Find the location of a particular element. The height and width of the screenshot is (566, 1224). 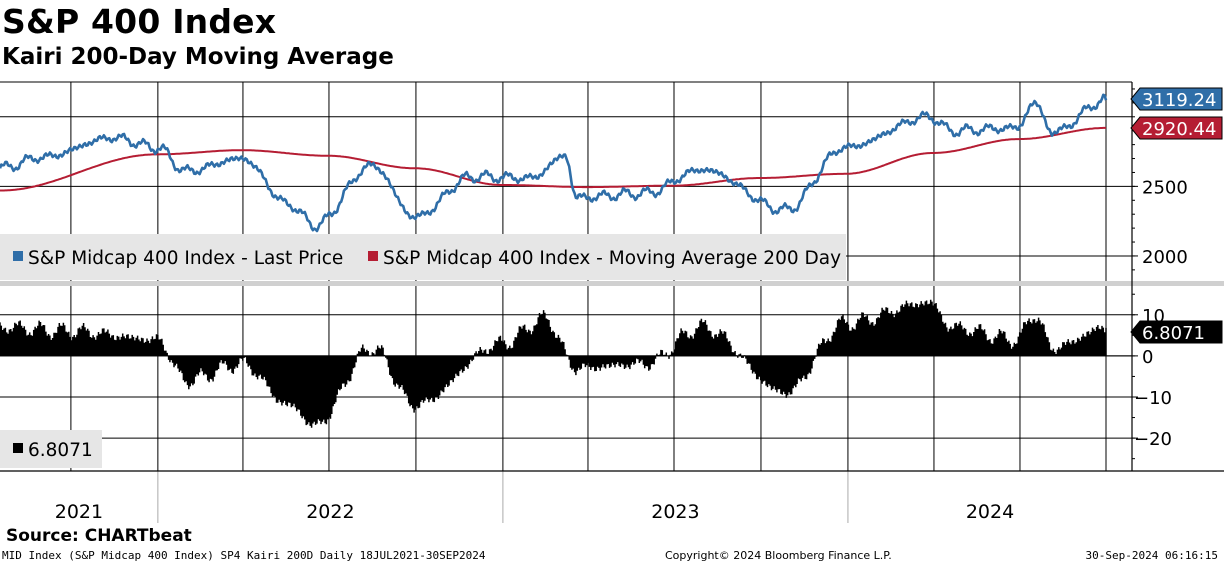

upper-legend-background is located at coordinates (423, 257).